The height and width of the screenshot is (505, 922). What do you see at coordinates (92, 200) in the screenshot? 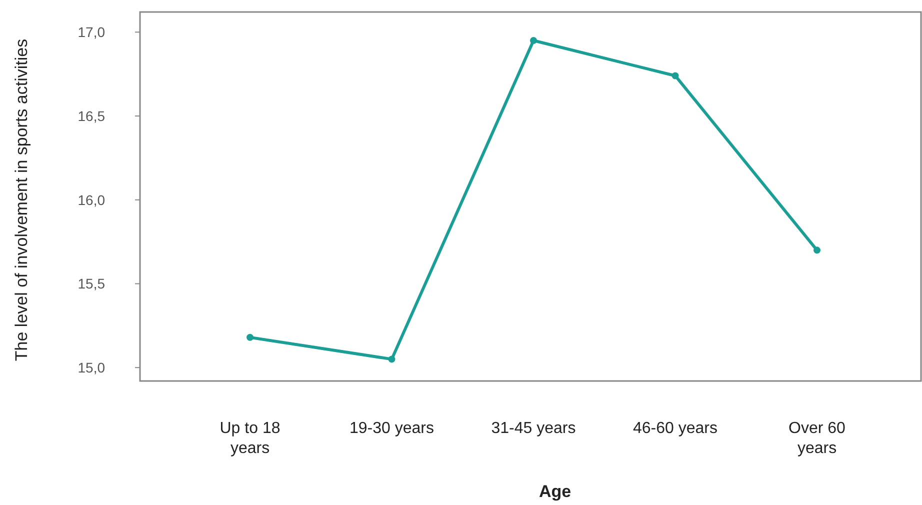
I see `y-tick-label: 16,0` at bounding box center [92, 200].